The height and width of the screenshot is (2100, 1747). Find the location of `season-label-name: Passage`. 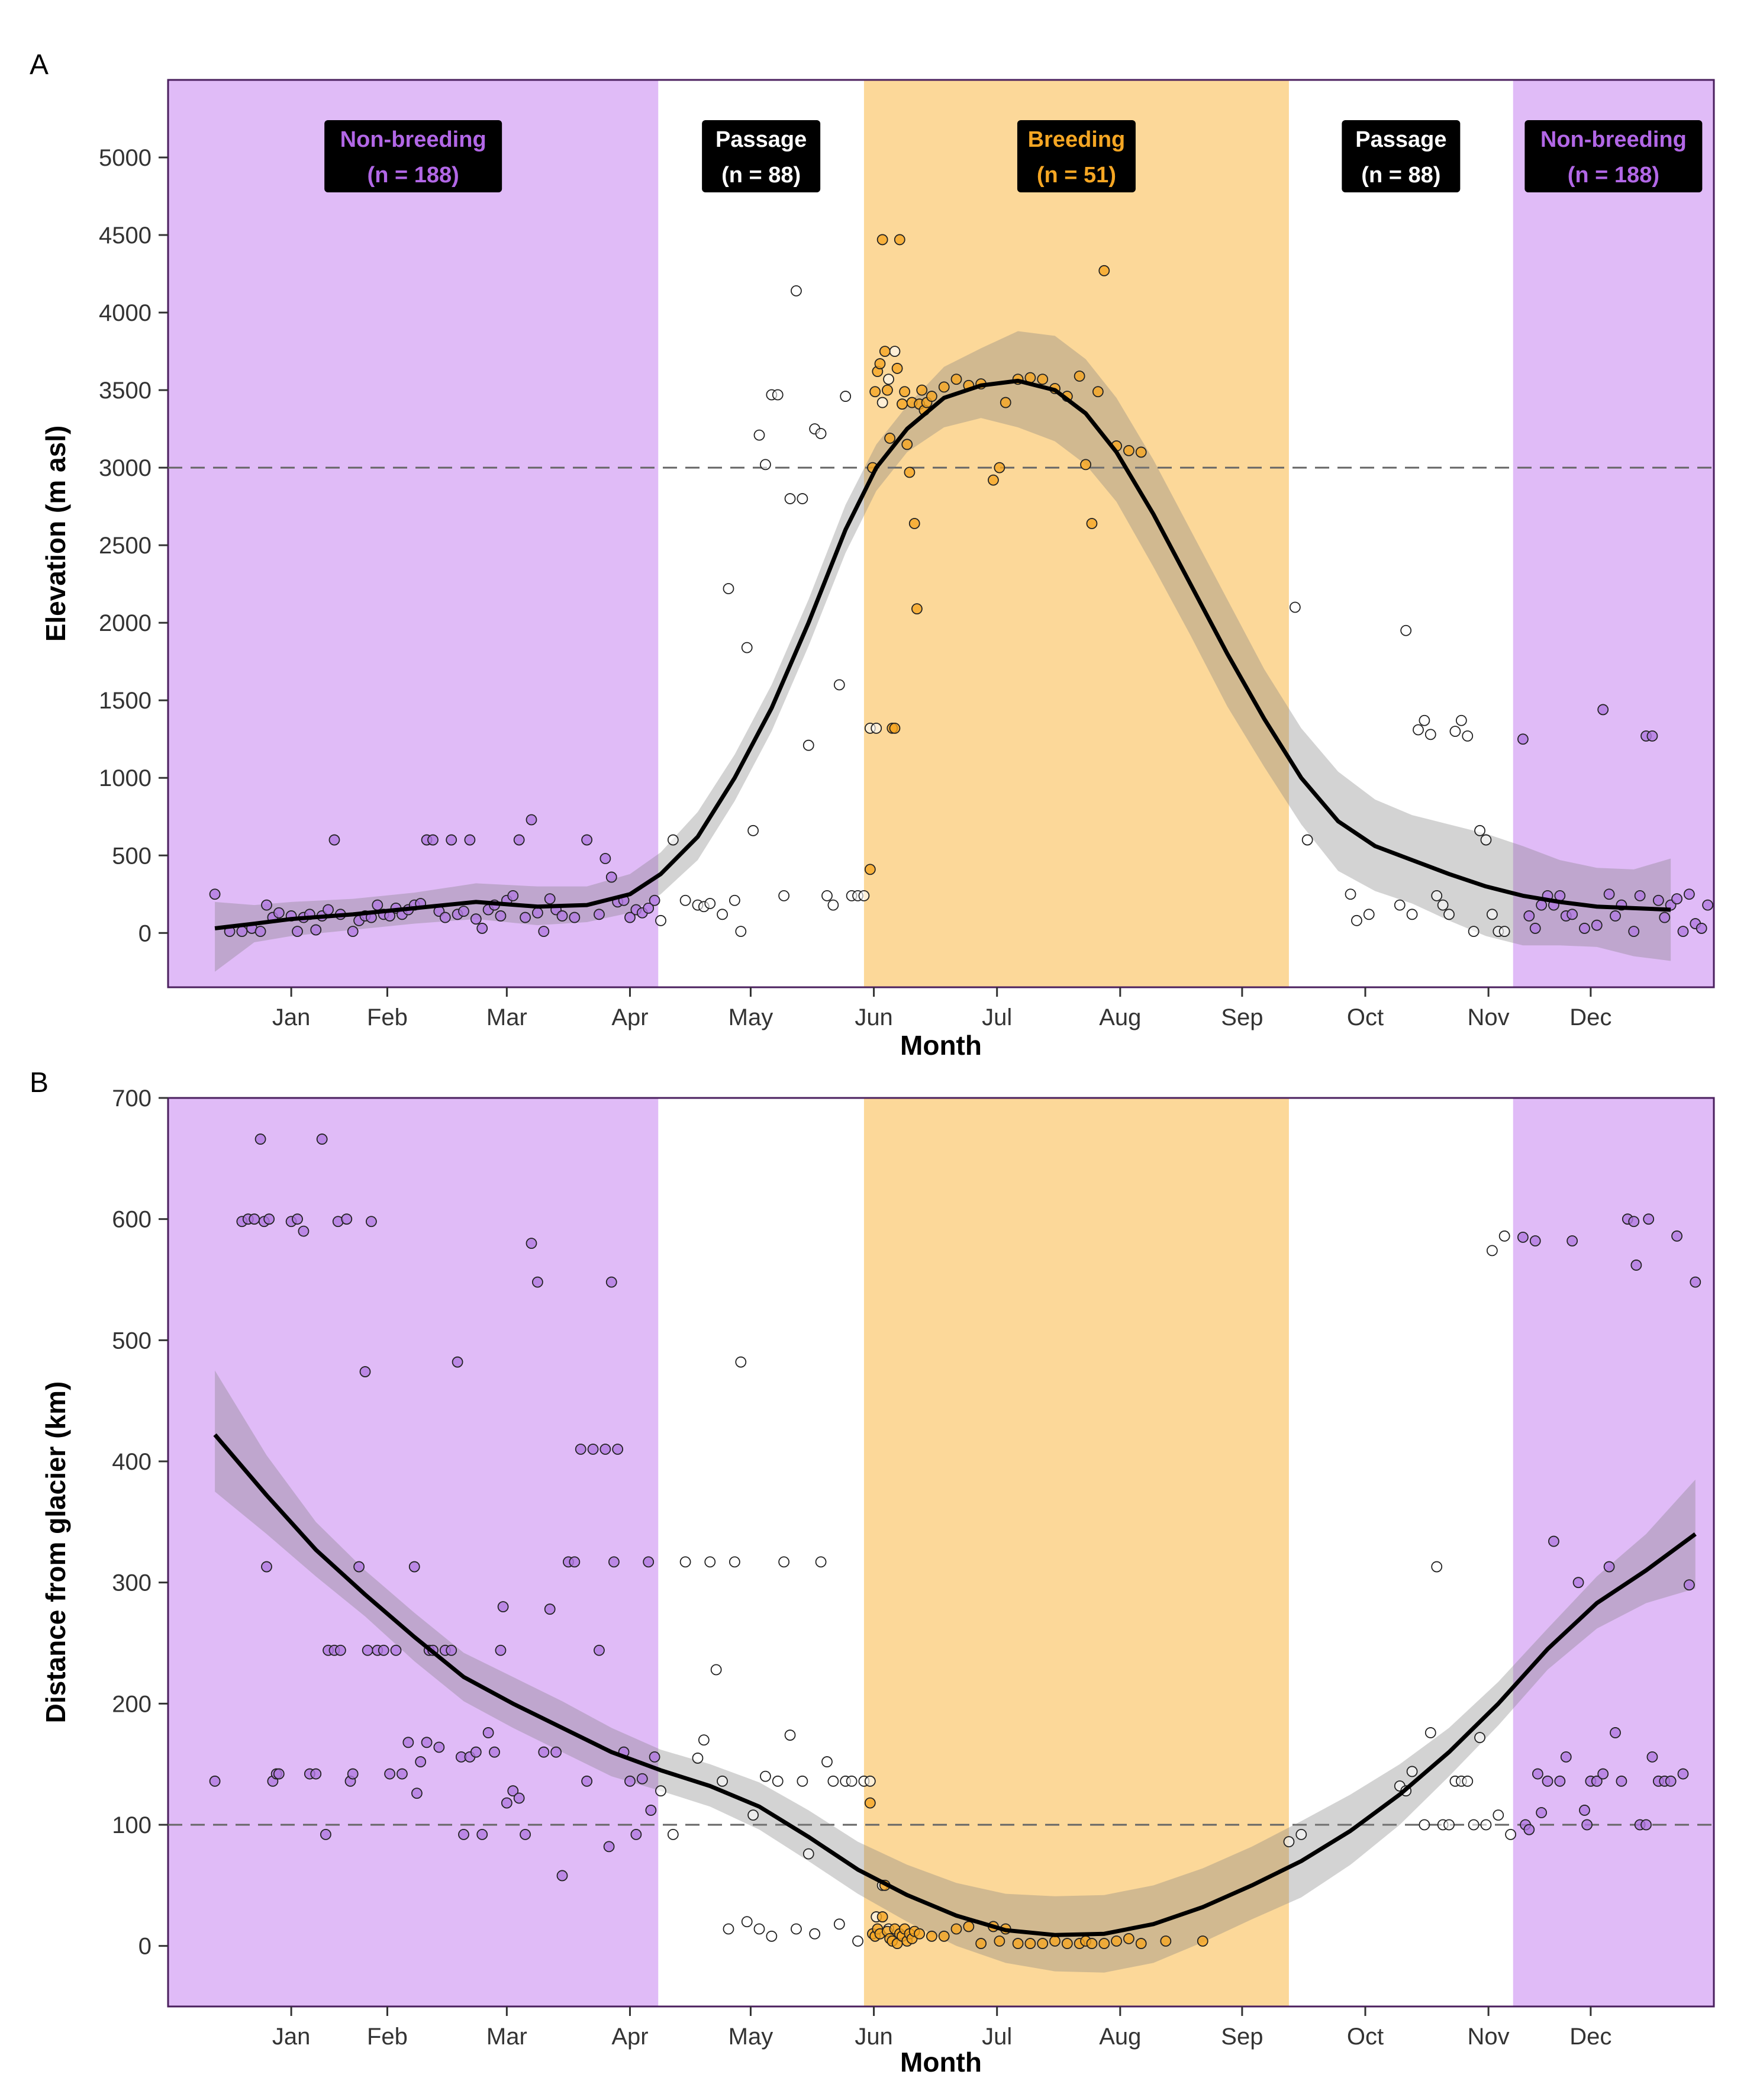

season-label-name: Passage is located at coordinates (1400, 139).